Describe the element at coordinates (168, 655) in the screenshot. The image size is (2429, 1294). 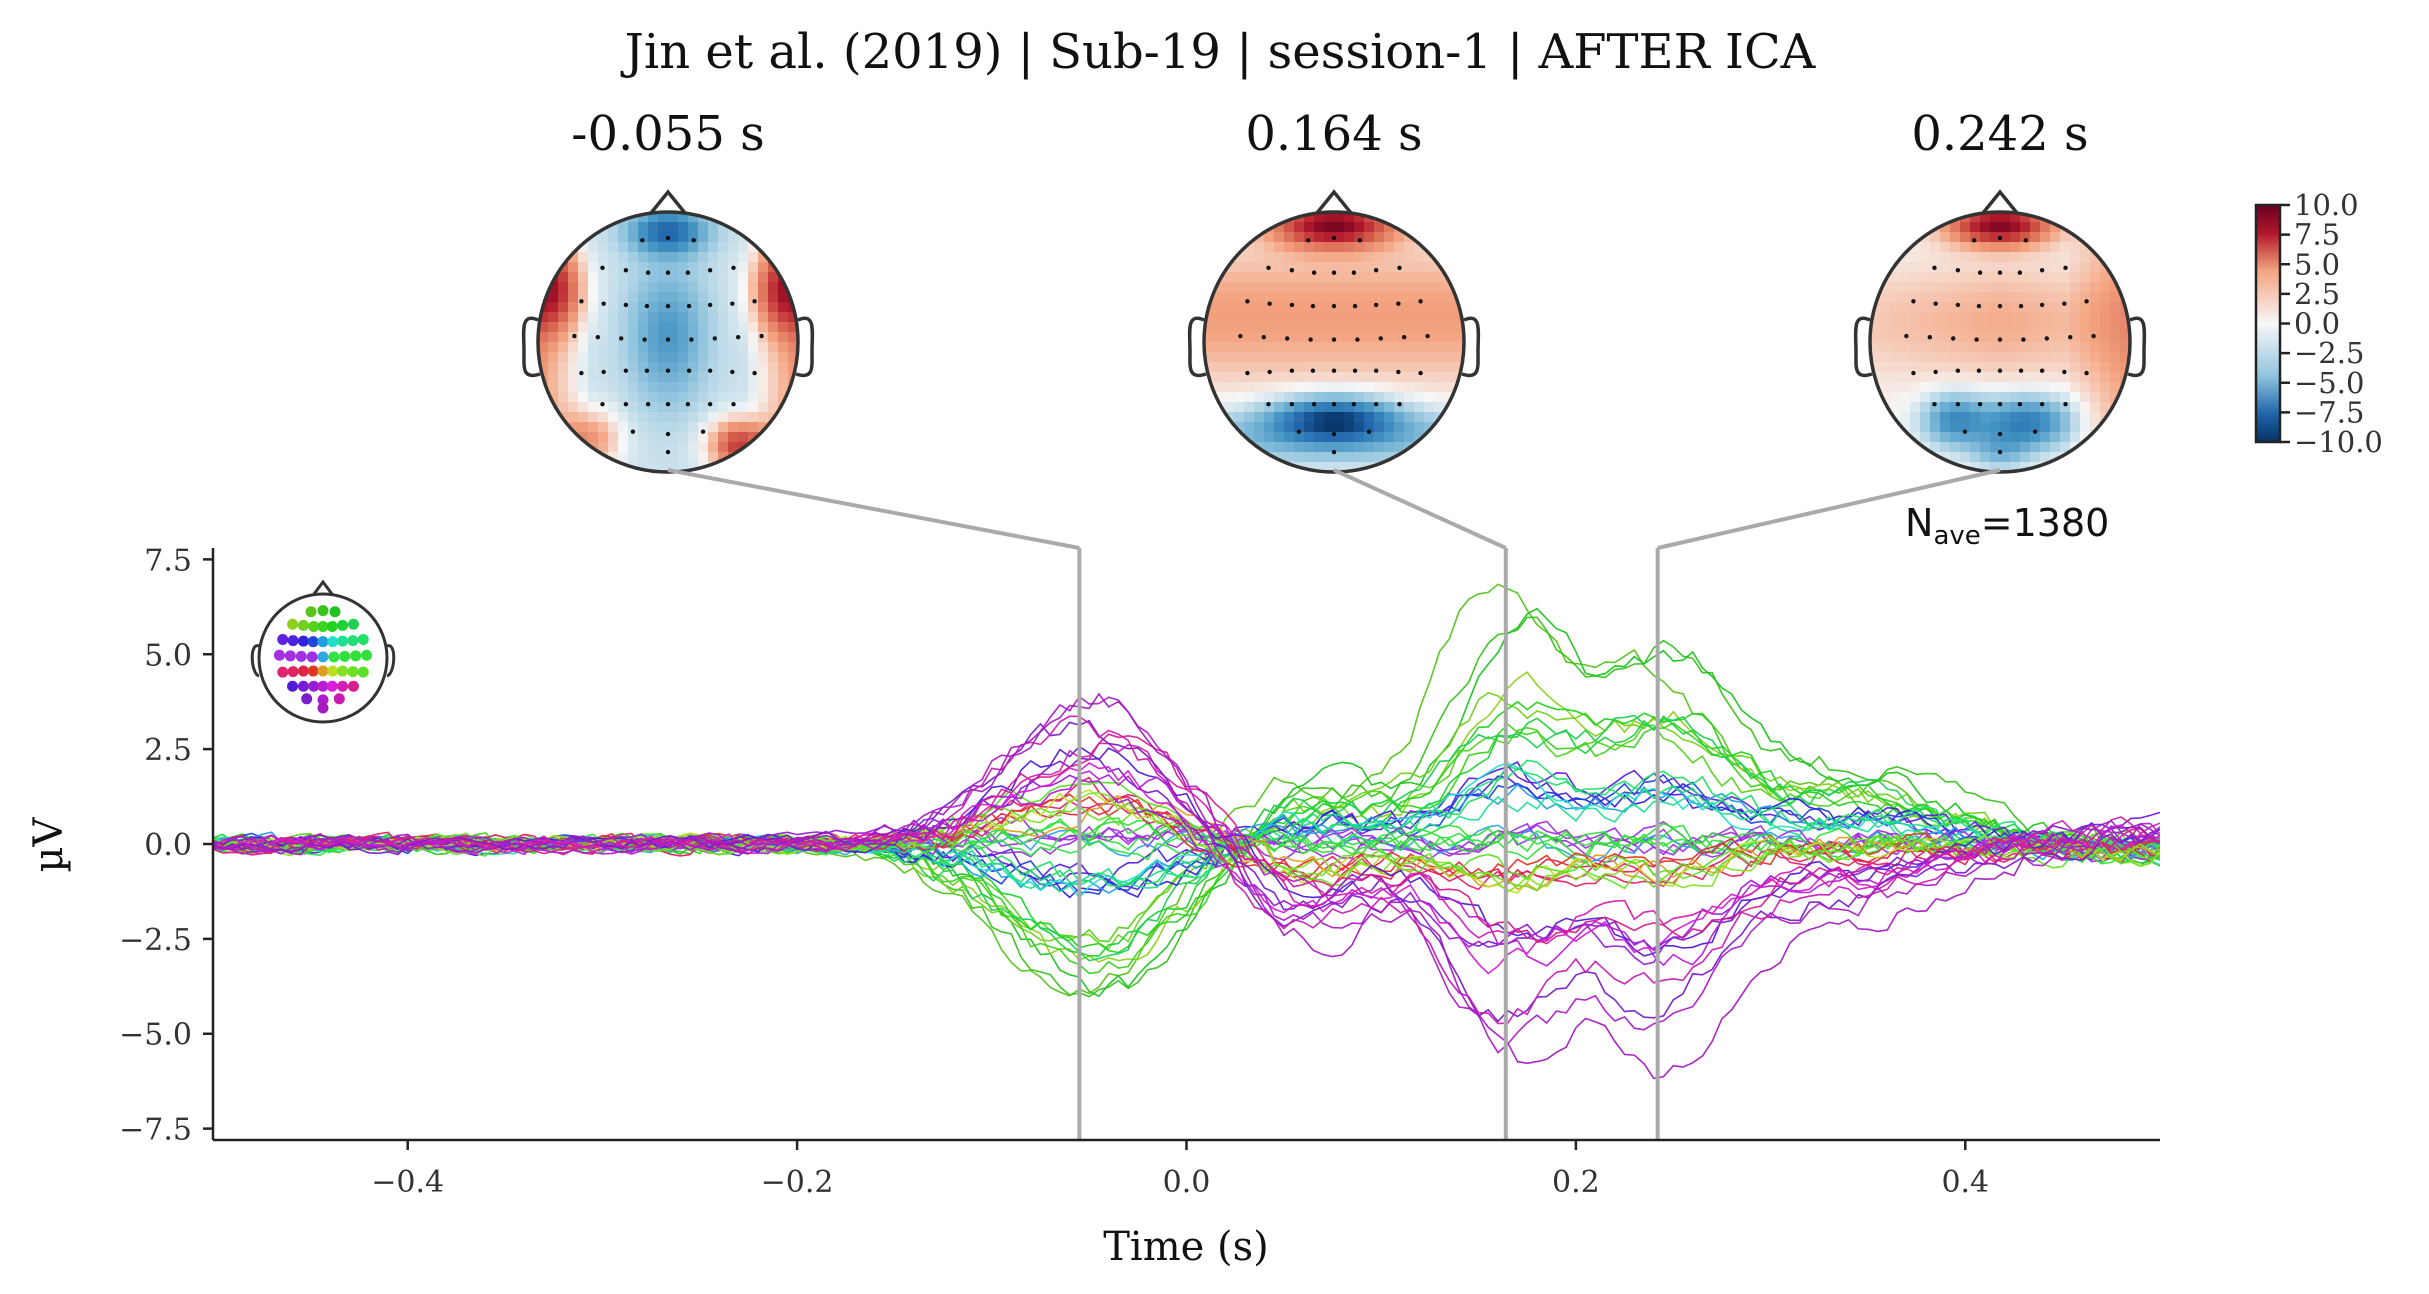
I see `y-tick-label: 5.0` at that location.